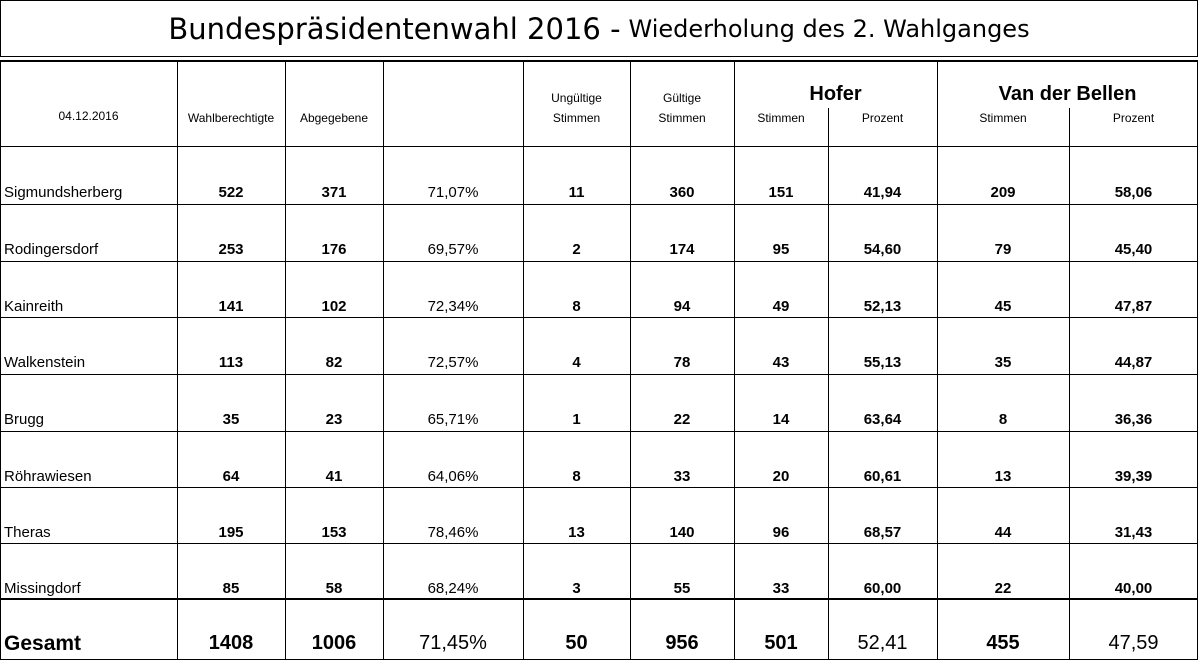 The width and height of the screenshot is (1200, 663). Describe the element at coordinates (231, 362) in the screenshot. I see `cell-wahlberechtigte: 113` at that location.